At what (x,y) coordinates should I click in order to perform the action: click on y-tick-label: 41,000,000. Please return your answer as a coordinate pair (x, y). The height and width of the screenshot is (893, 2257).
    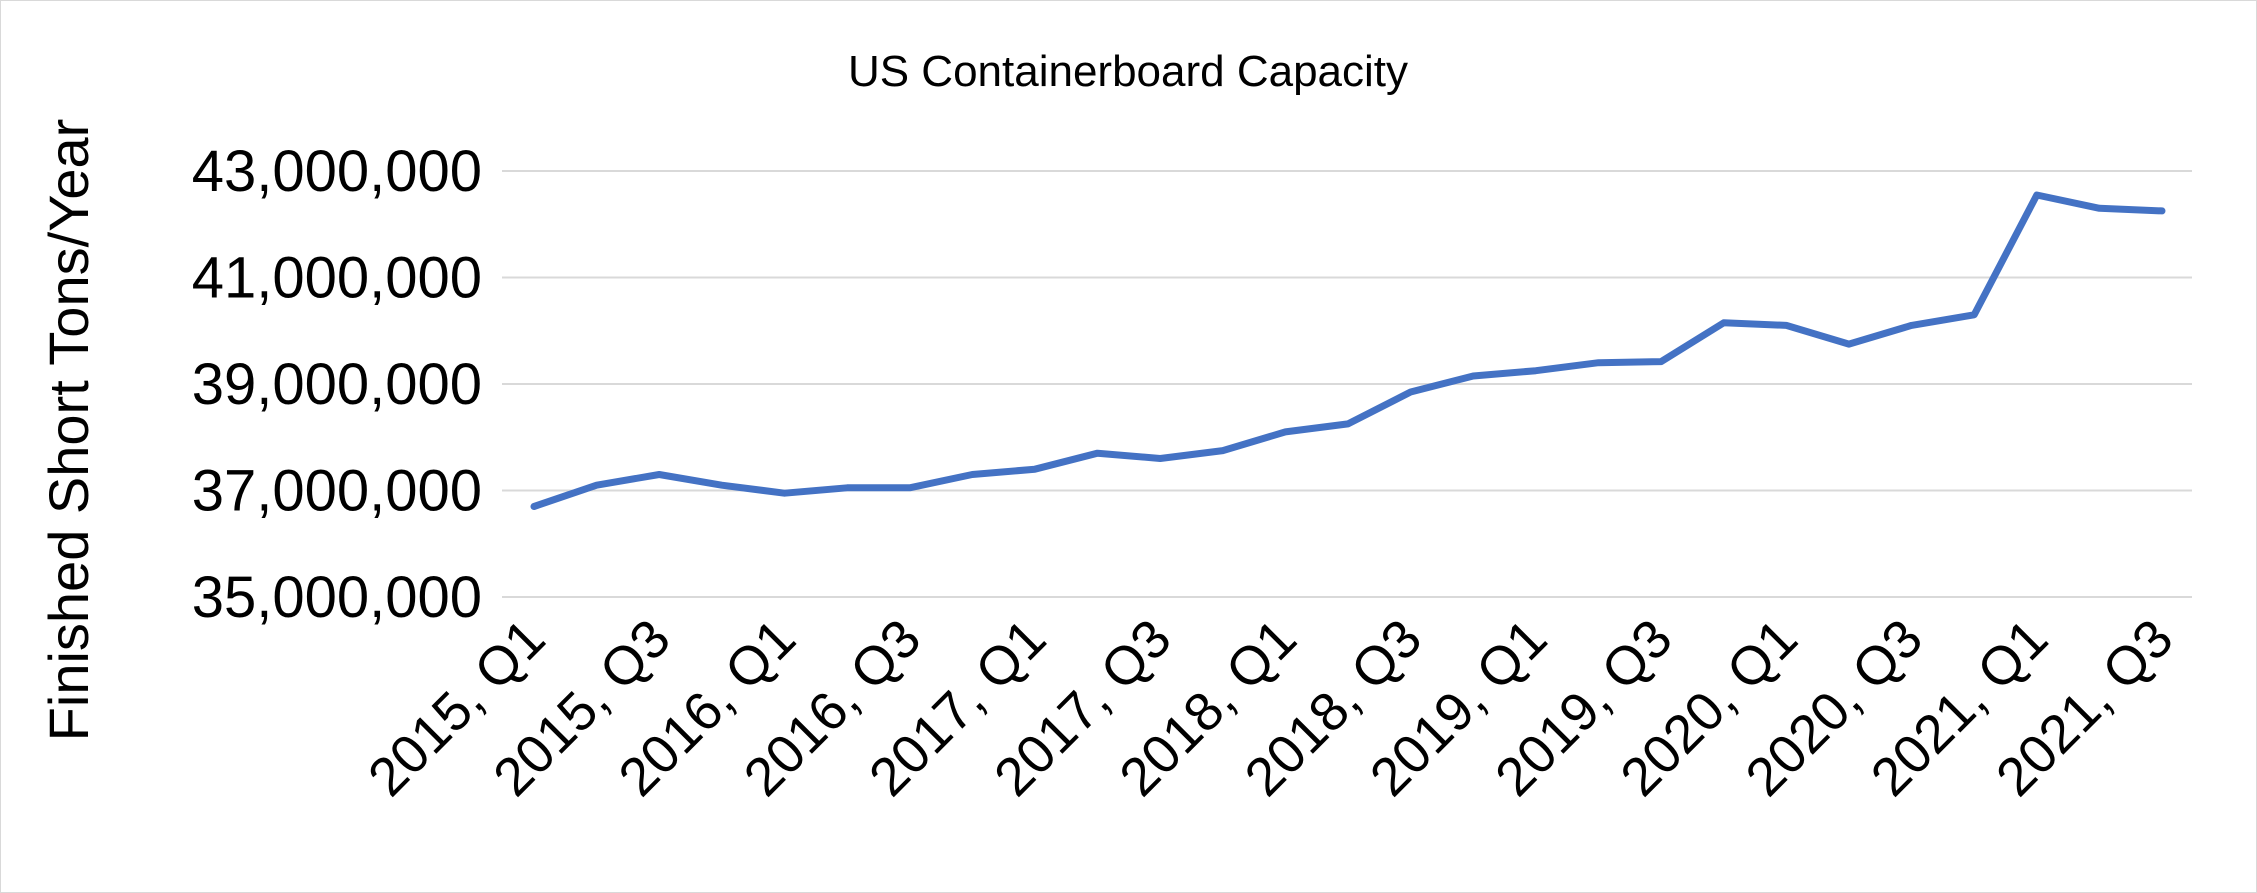
    Looking at the image, I should click on (337, 278).